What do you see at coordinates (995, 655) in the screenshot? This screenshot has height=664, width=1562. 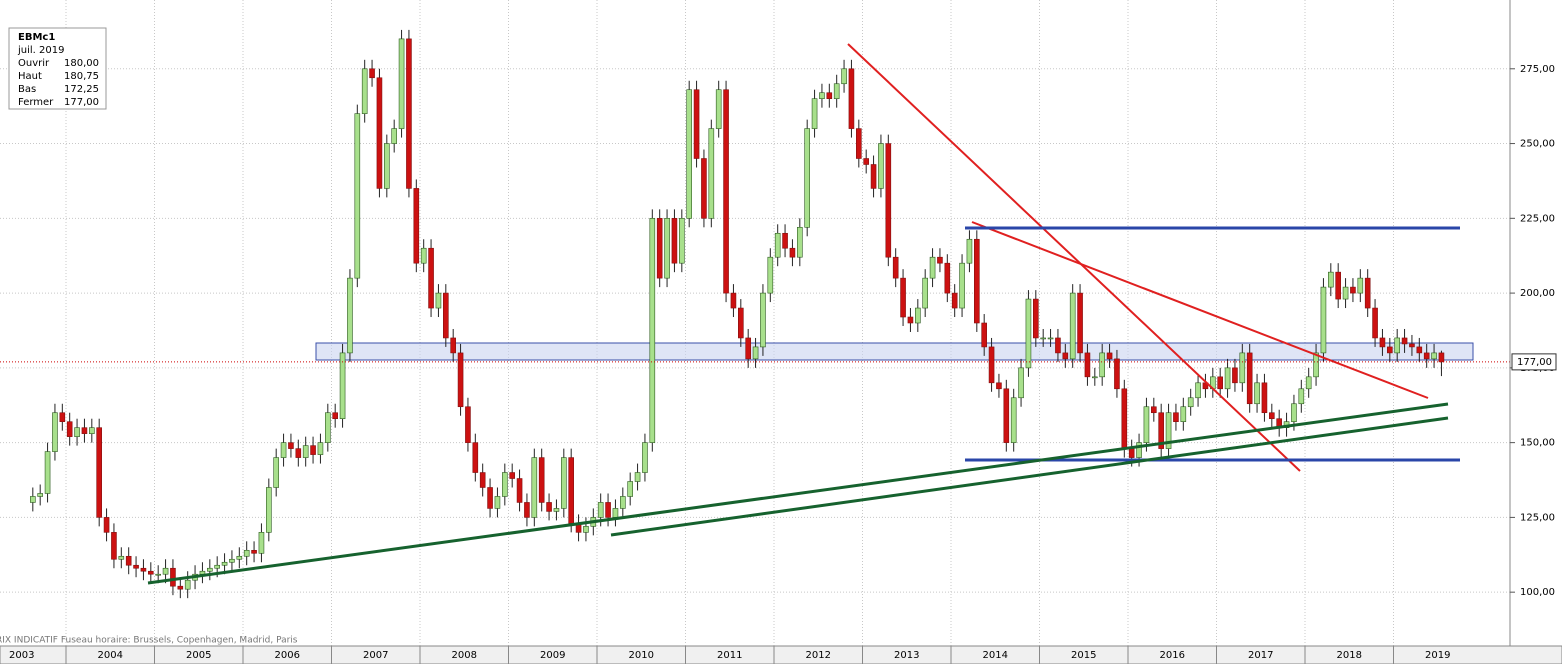 I see `x-tick-label: 2014` at bounding box center [995, 655].